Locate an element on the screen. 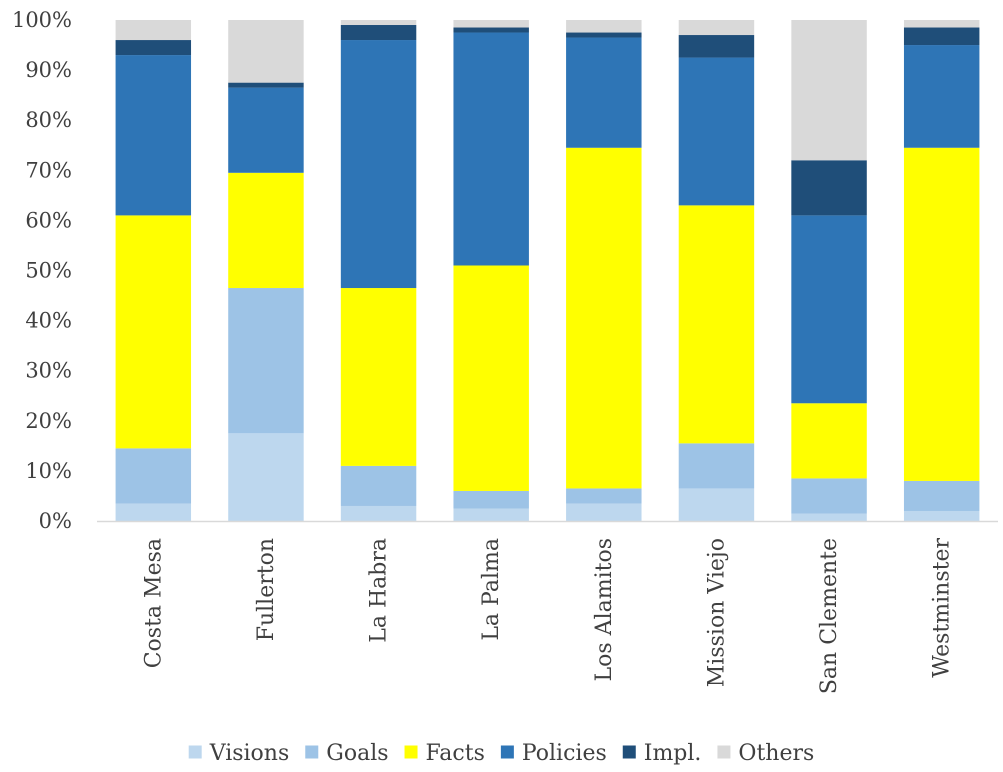 The image size is (1003, 772). legend-label: Visions is located at coordinates (249, 753).